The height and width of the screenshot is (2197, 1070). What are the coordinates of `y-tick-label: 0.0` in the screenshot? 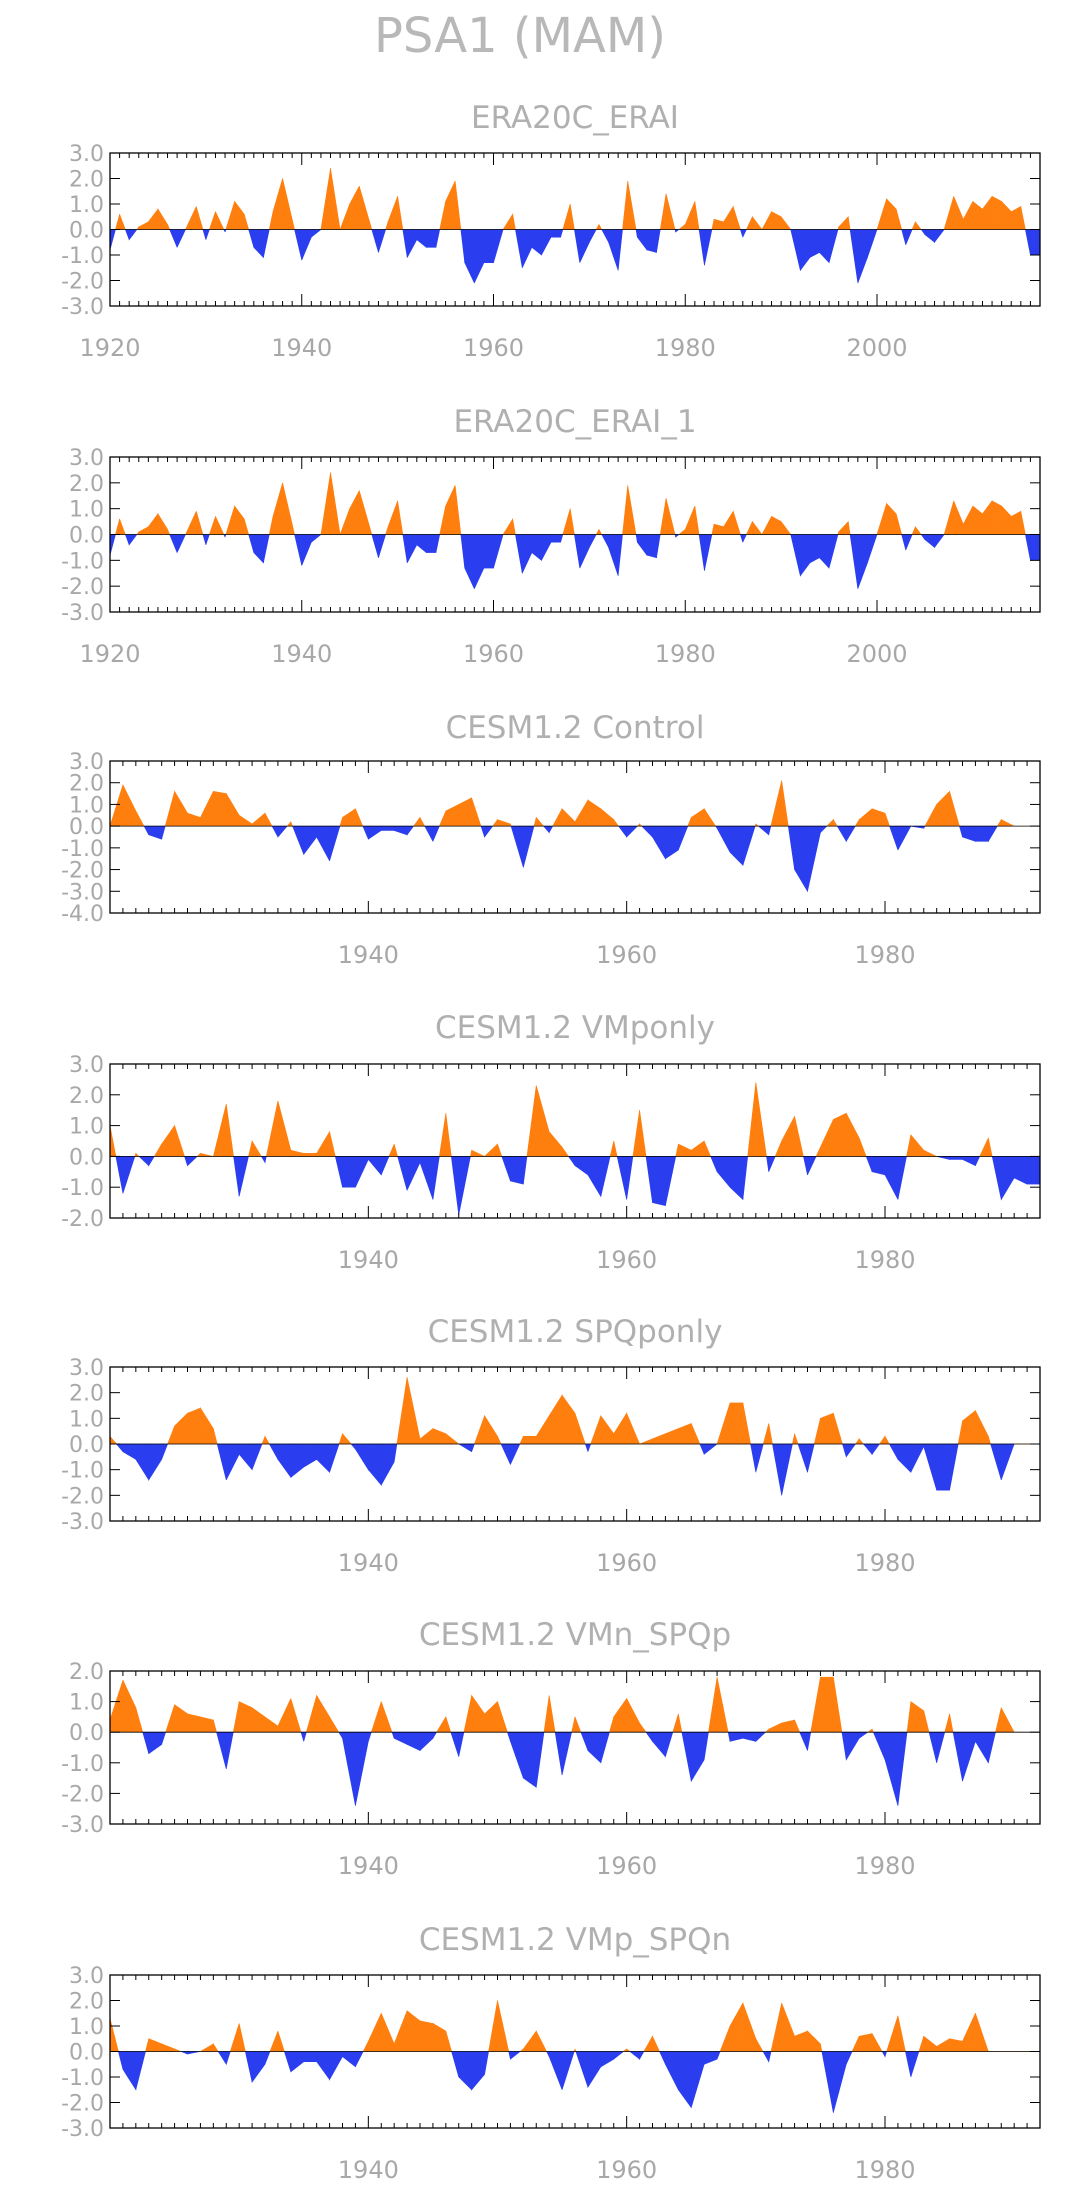 It's located at (86, 1157).